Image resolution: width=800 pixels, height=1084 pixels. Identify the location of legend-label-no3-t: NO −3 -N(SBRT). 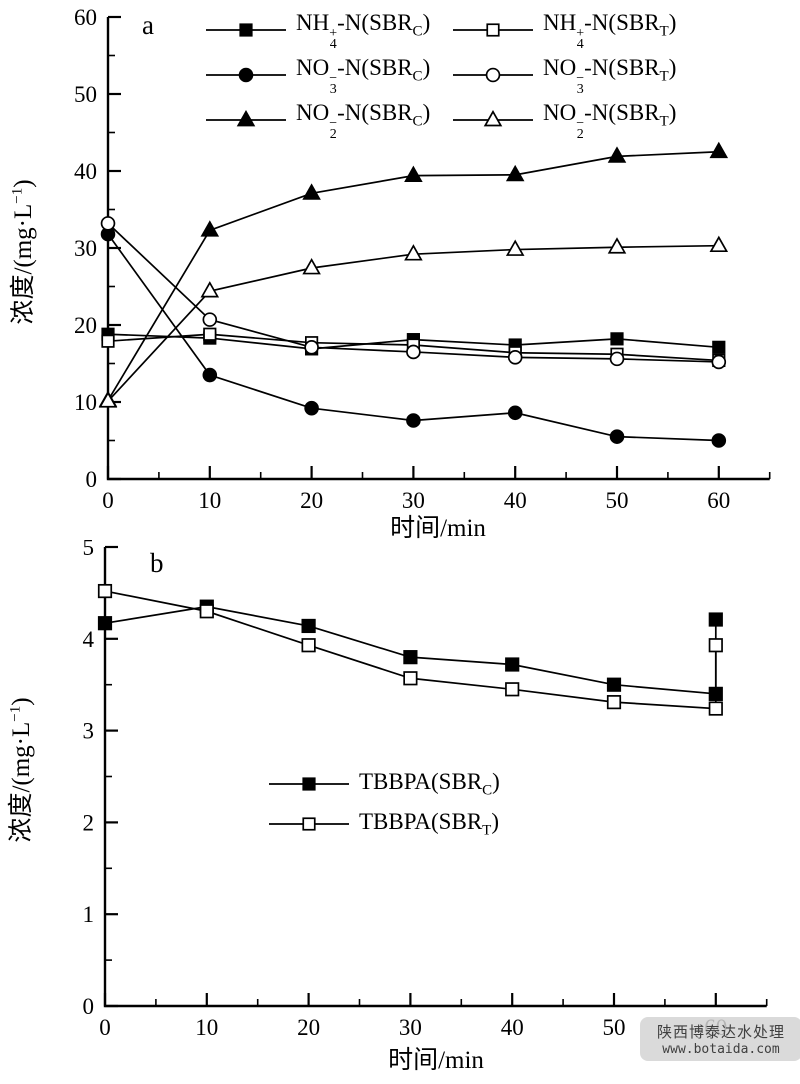
(610, 76).